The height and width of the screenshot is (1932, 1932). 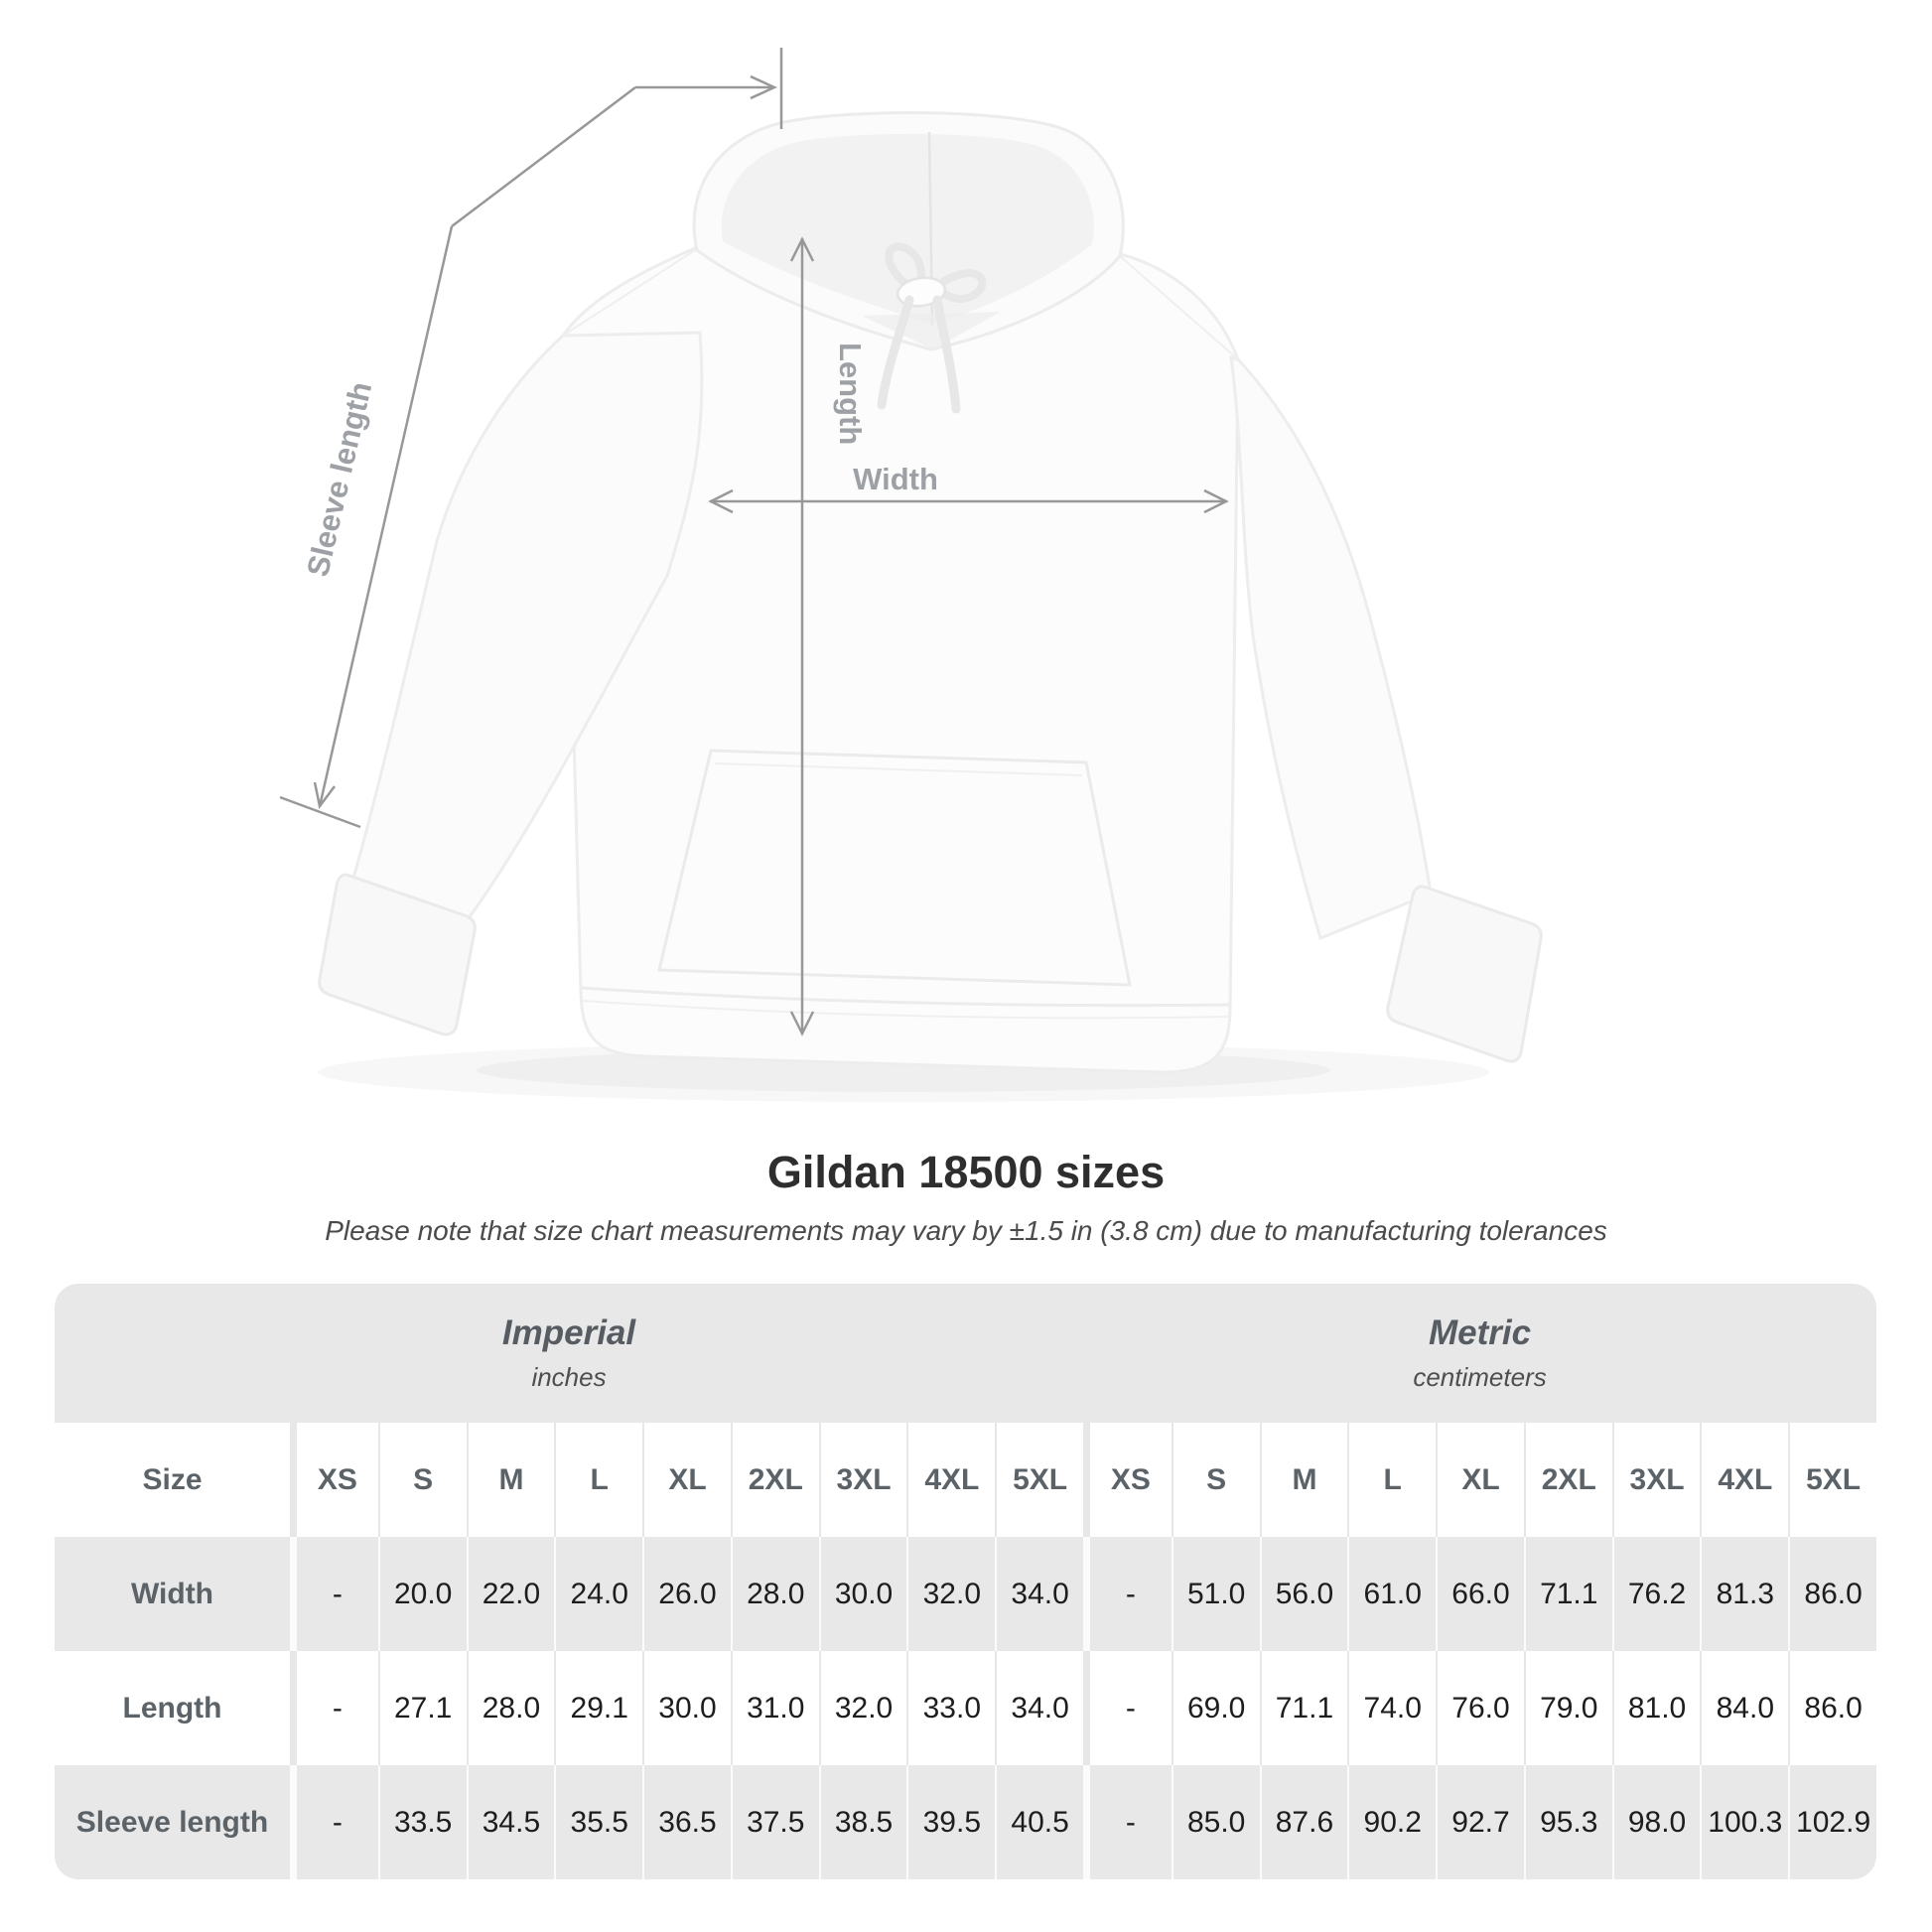 I want to click on arrowhead-left, so click(x=721, y=501).